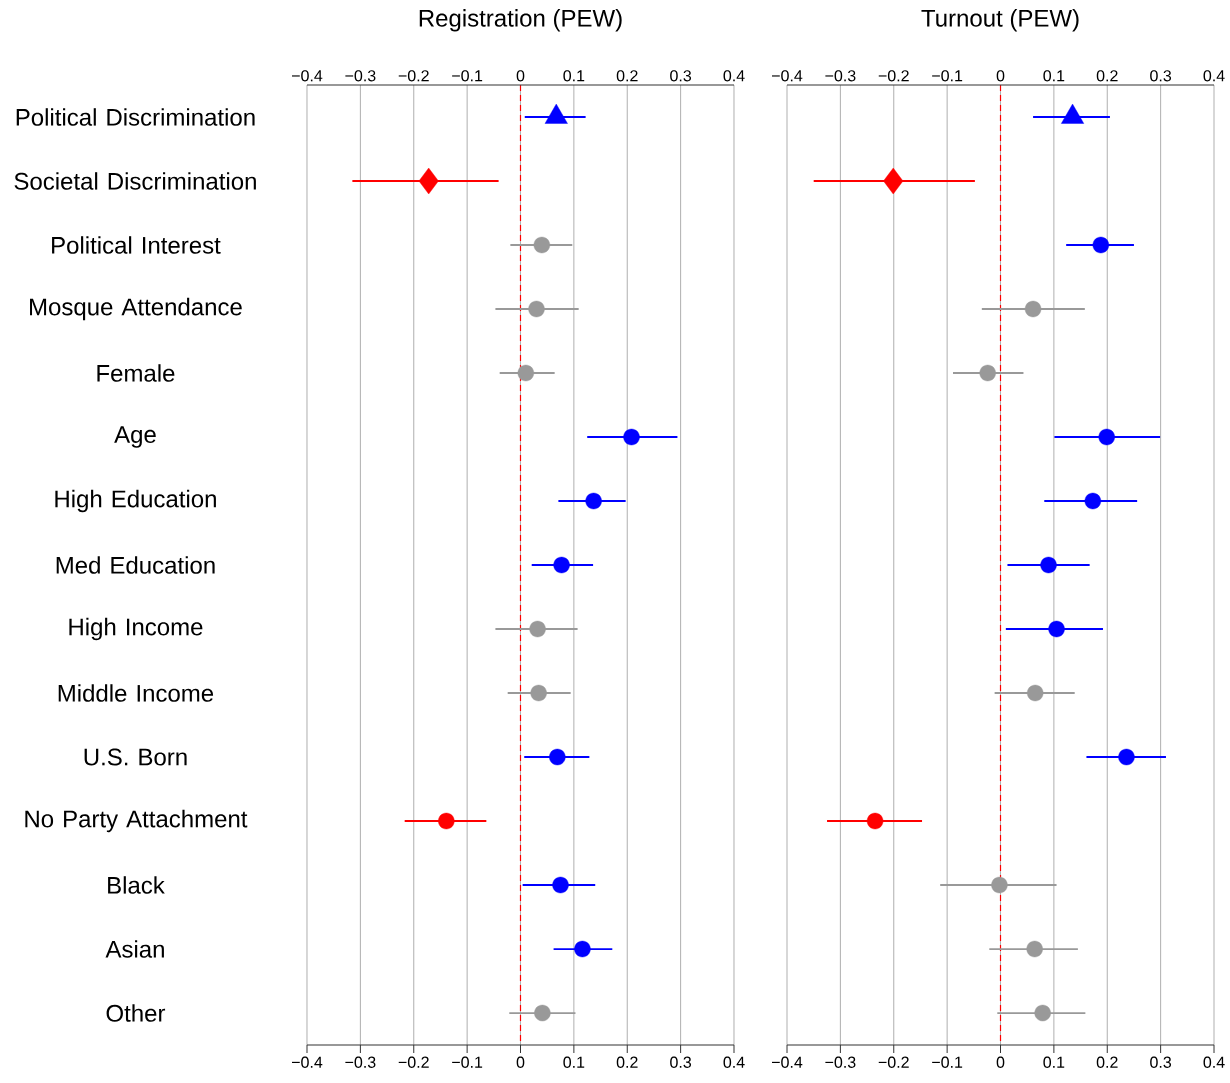 This screenshot has width=1230, height=1083. I want to click on y-tick-label: Other, so click(136, 1013).